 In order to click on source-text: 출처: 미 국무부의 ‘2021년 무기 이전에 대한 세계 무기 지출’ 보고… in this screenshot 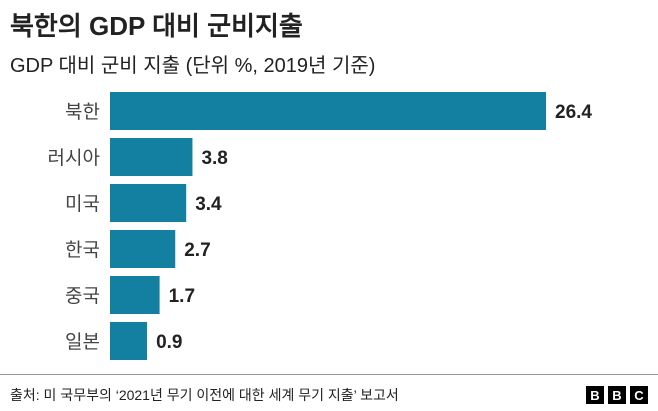, I will do `click(204, 395)`.